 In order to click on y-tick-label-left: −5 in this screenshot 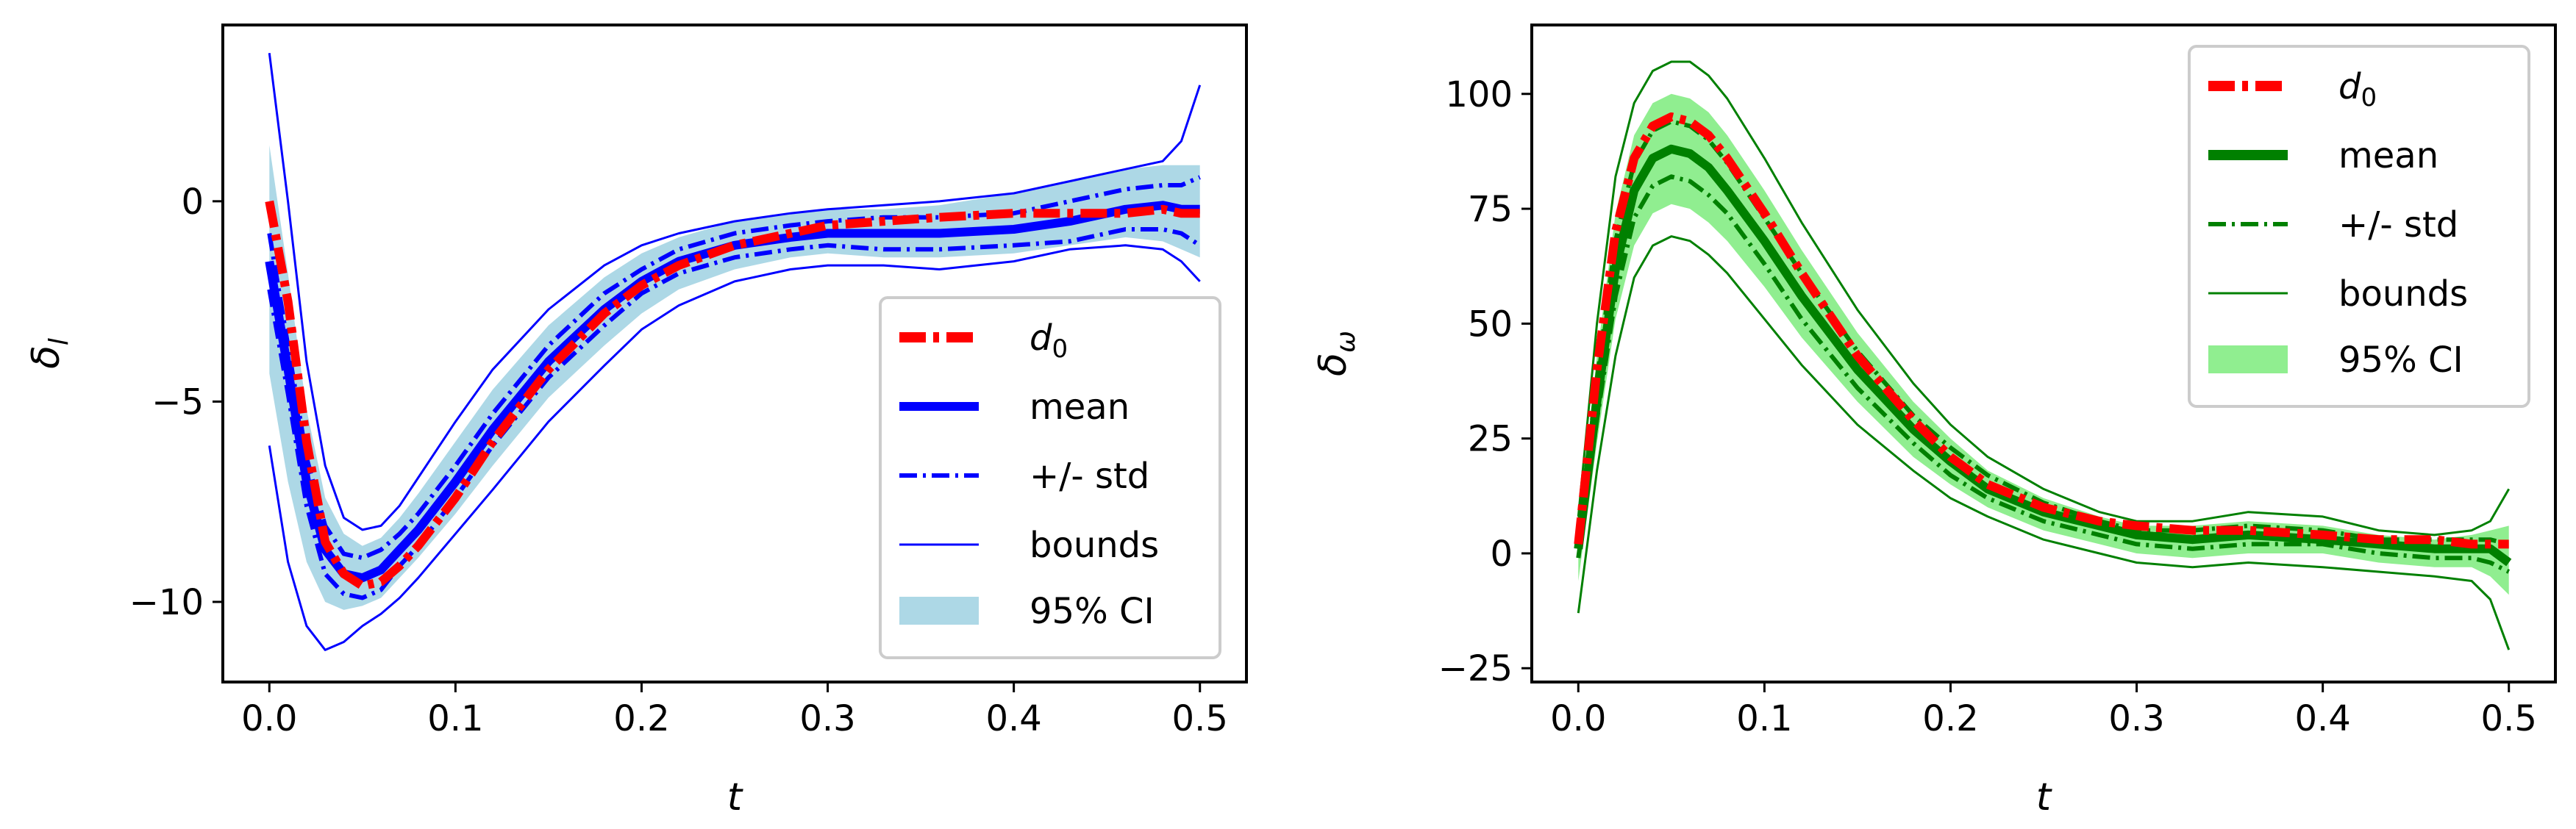, I will do `click(177, 402)`.